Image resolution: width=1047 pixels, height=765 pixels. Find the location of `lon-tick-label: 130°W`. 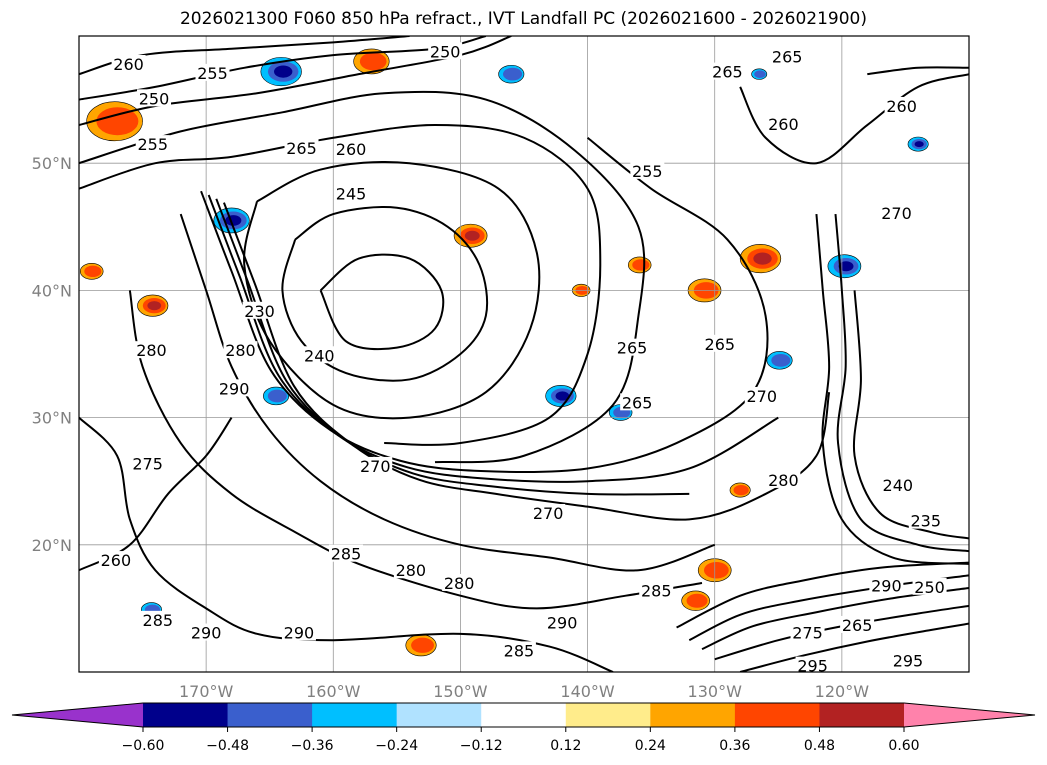

lon-tick-label: 130°W is located at coordinates (715, 691).